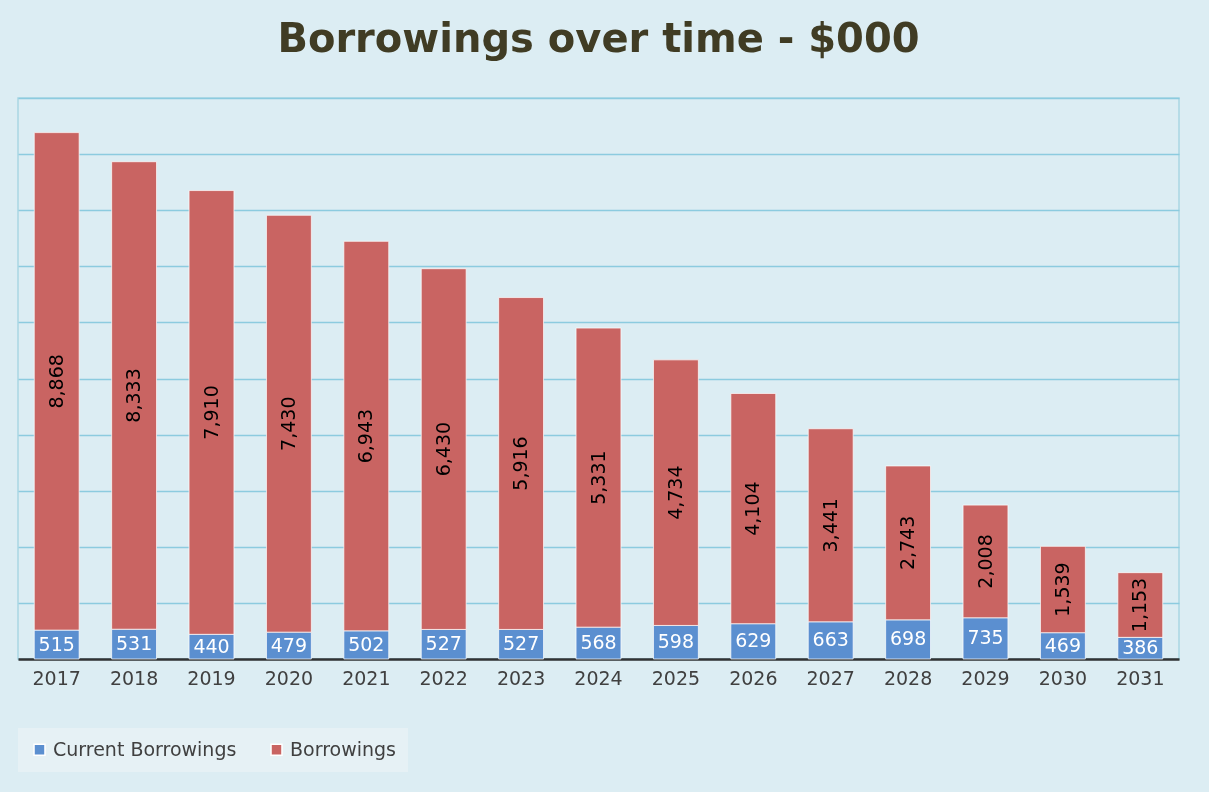  I want to click on x-tick-label: 2031, so click(1140, 677).